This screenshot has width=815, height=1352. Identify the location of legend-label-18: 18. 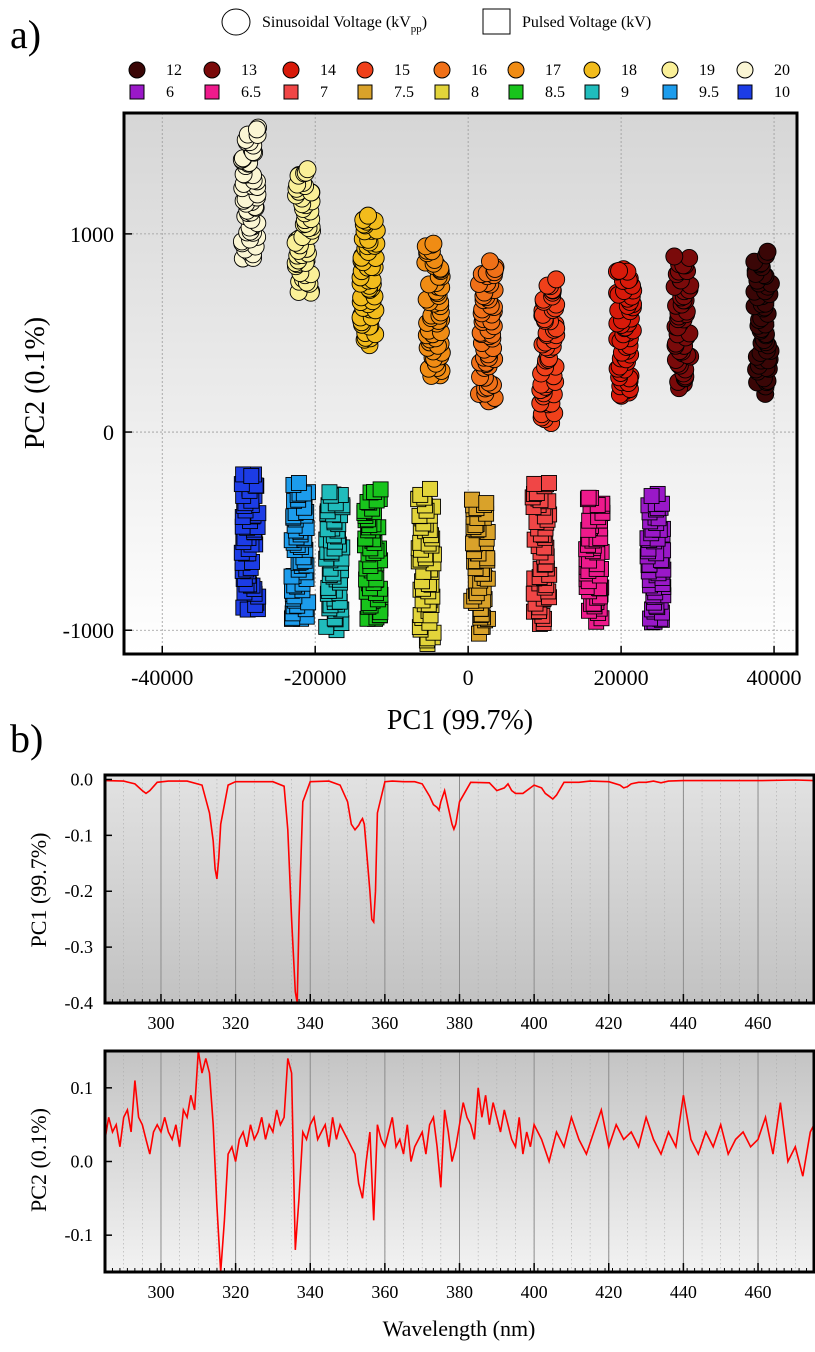
(629, 70).